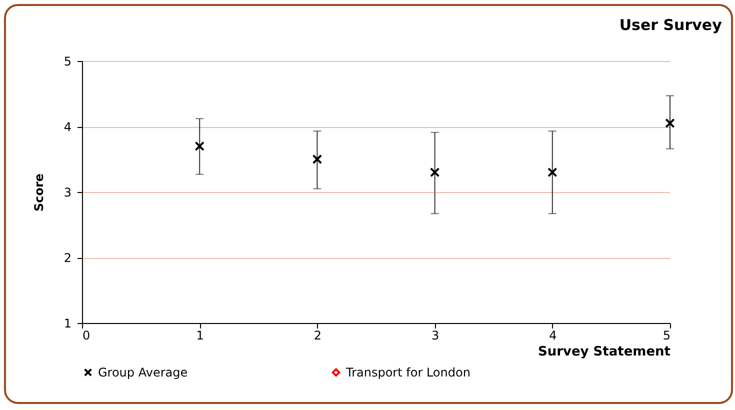  What do you see at coordinates (143, 372) in the screenshot?
I see `legend-label: Group Average` at bounding box center [143, 372].